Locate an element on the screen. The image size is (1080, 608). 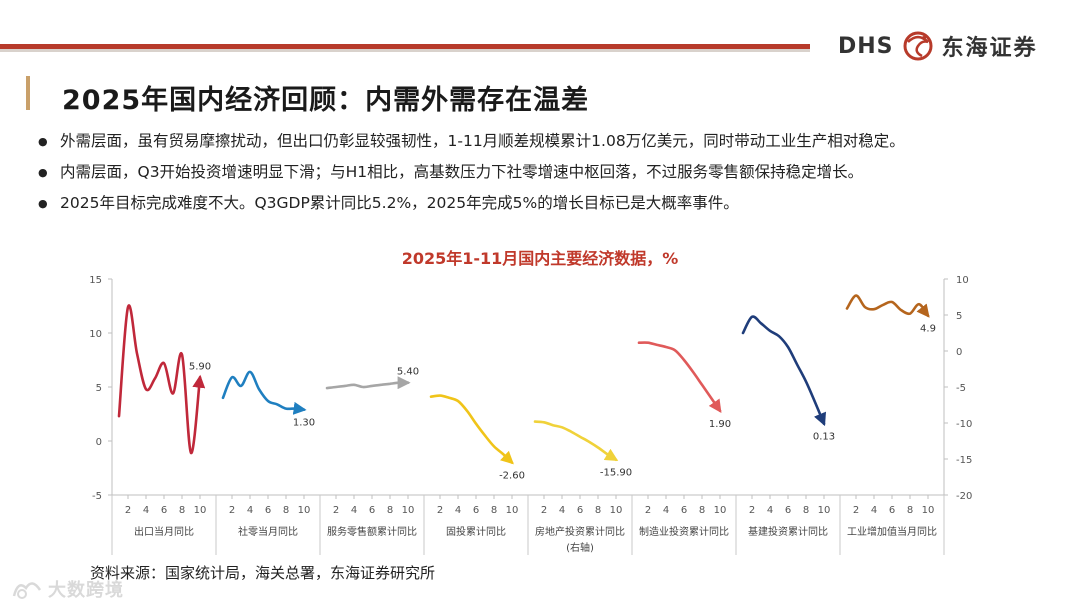
left-axis-tick-label: 10 is located at coordinates (95, 334).